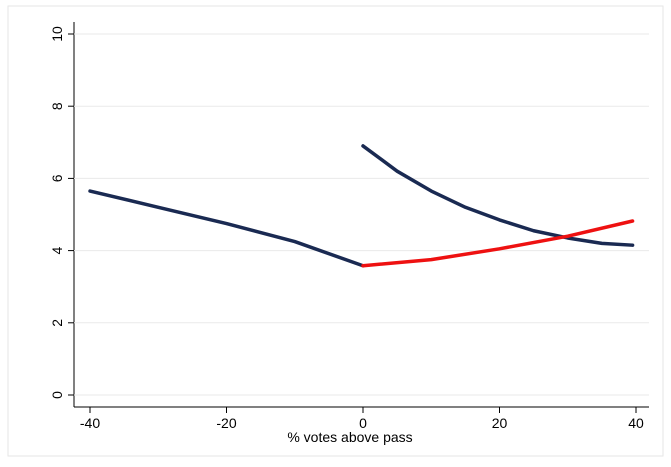 Image resolution: width=671 pixels, height=467 pixels. Describe the element at coordinates (57, 395) in the screenshot. I see `y-tick-label: 0` at that location.